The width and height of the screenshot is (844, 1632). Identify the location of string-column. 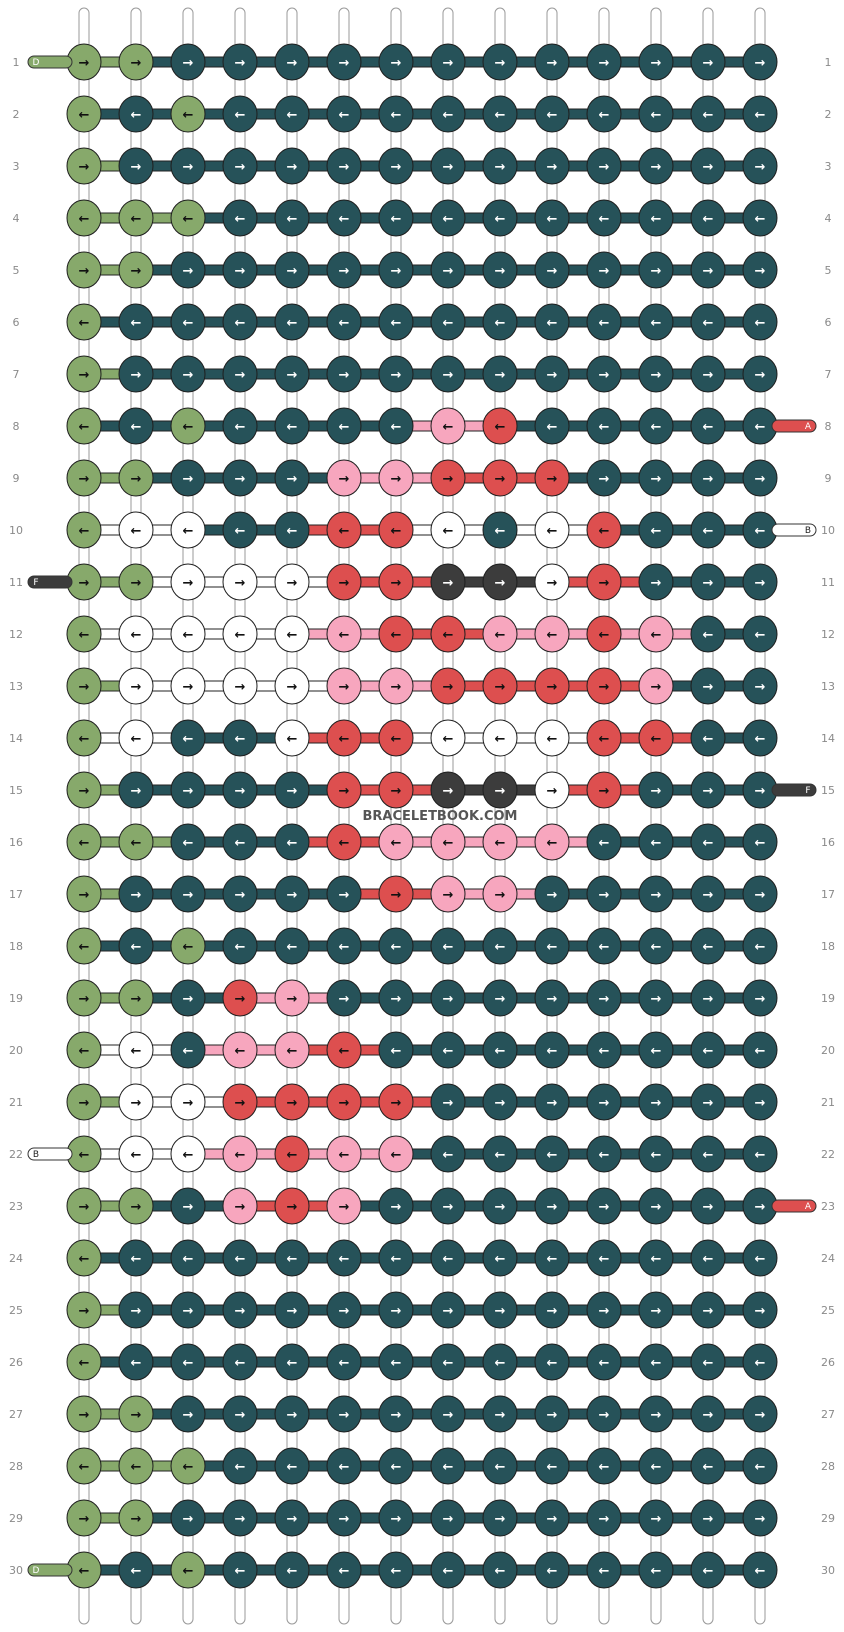
(760, 816).